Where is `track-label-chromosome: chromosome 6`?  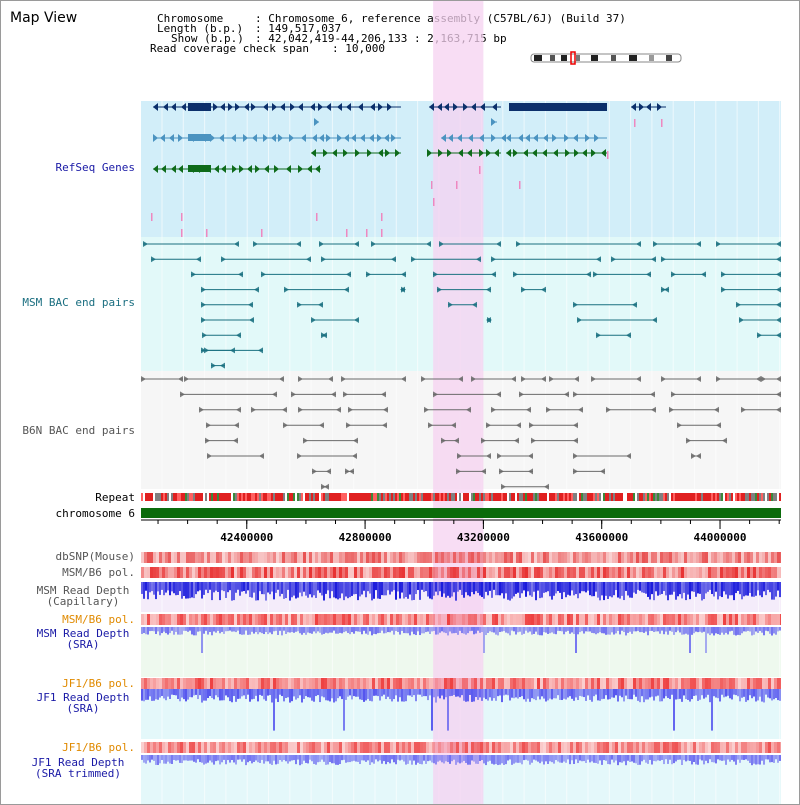 track-label-chromosome: chromosome 6 is located at coordinates (95, 513).